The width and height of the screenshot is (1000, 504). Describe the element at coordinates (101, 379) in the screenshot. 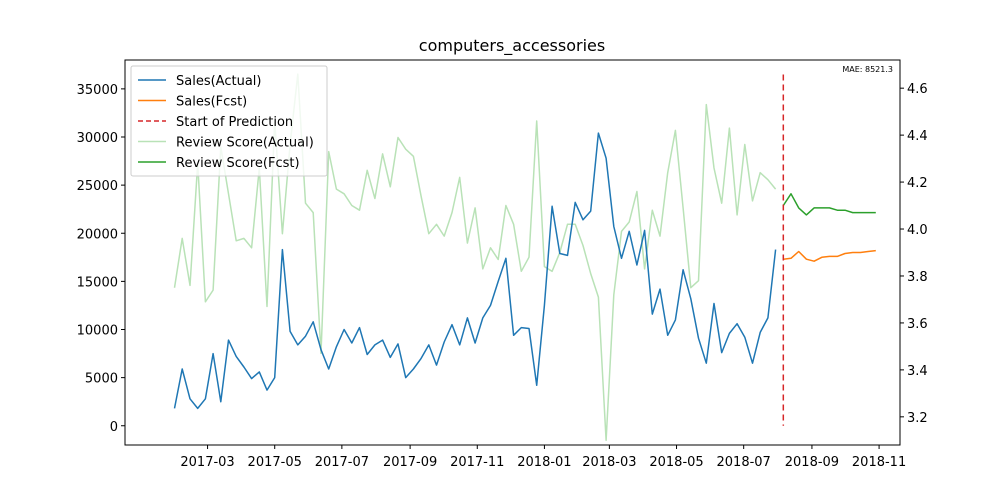

I see `y-left-tick-label: 5000` at that location.